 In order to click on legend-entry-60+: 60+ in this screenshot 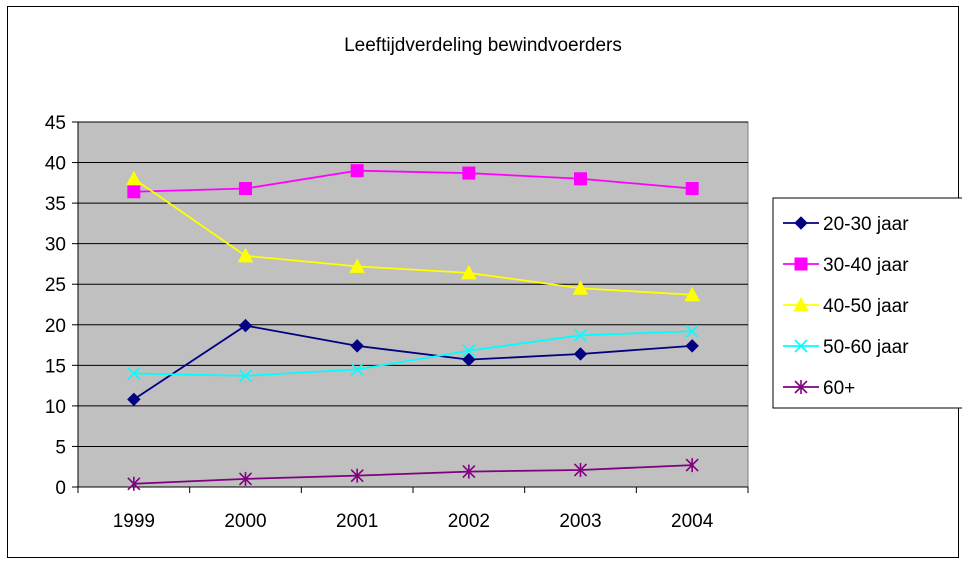, I will do `click(819, 388)`.